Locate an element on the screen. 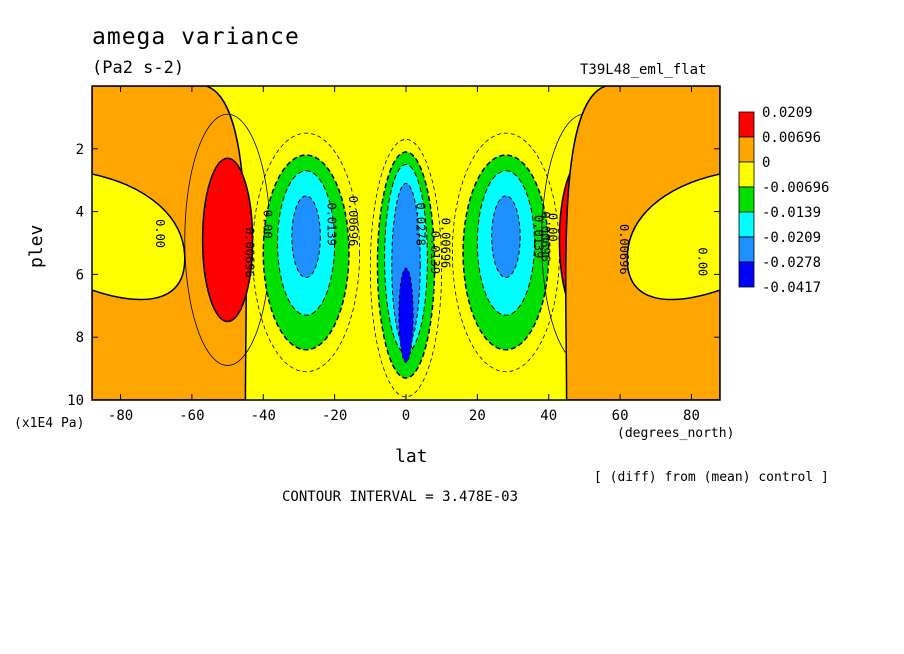  contour-label-9: 0.00696 is located at coordinates (546, 236).